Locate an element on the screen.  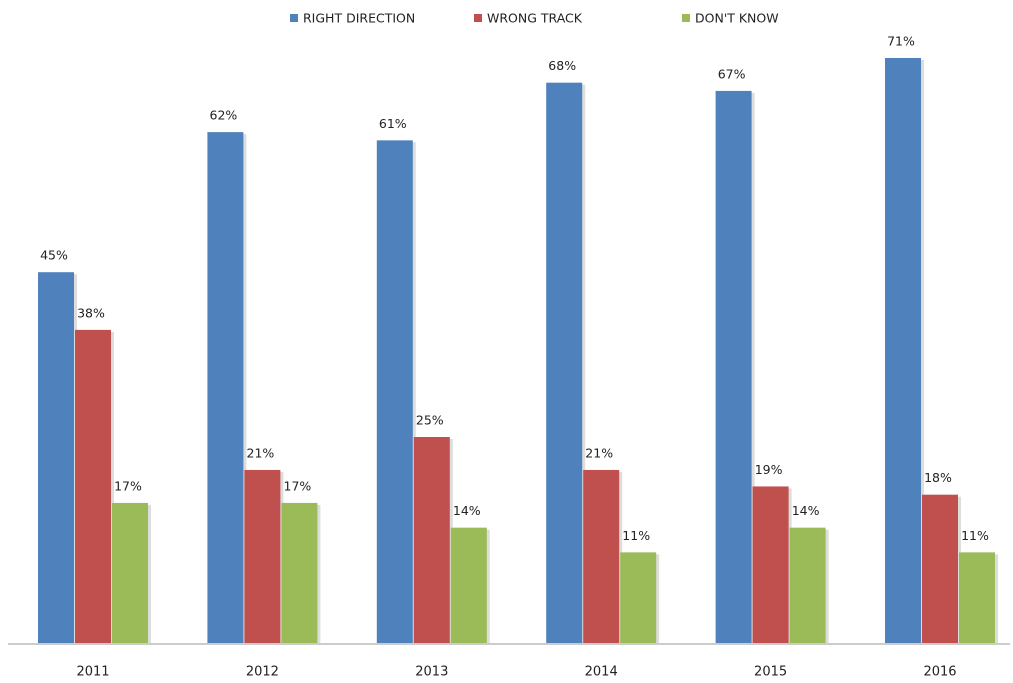
data-label: 62% is located at coordinates (224, 115).